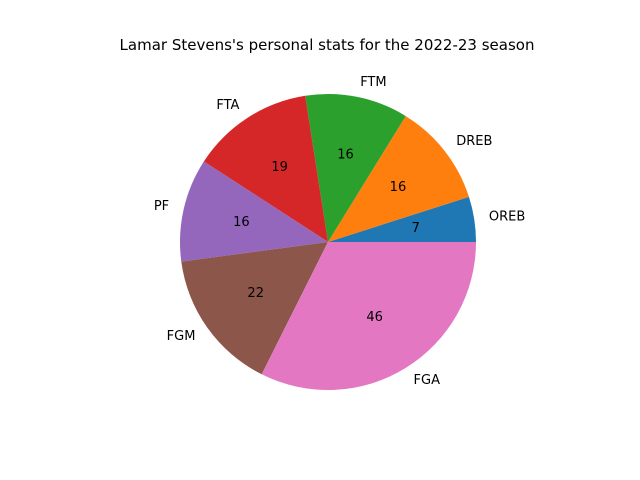  What do you see at coordinates (254, 308) in the screenshot?
I see `pie-slice-fgm` at bounding box center [254, 308].